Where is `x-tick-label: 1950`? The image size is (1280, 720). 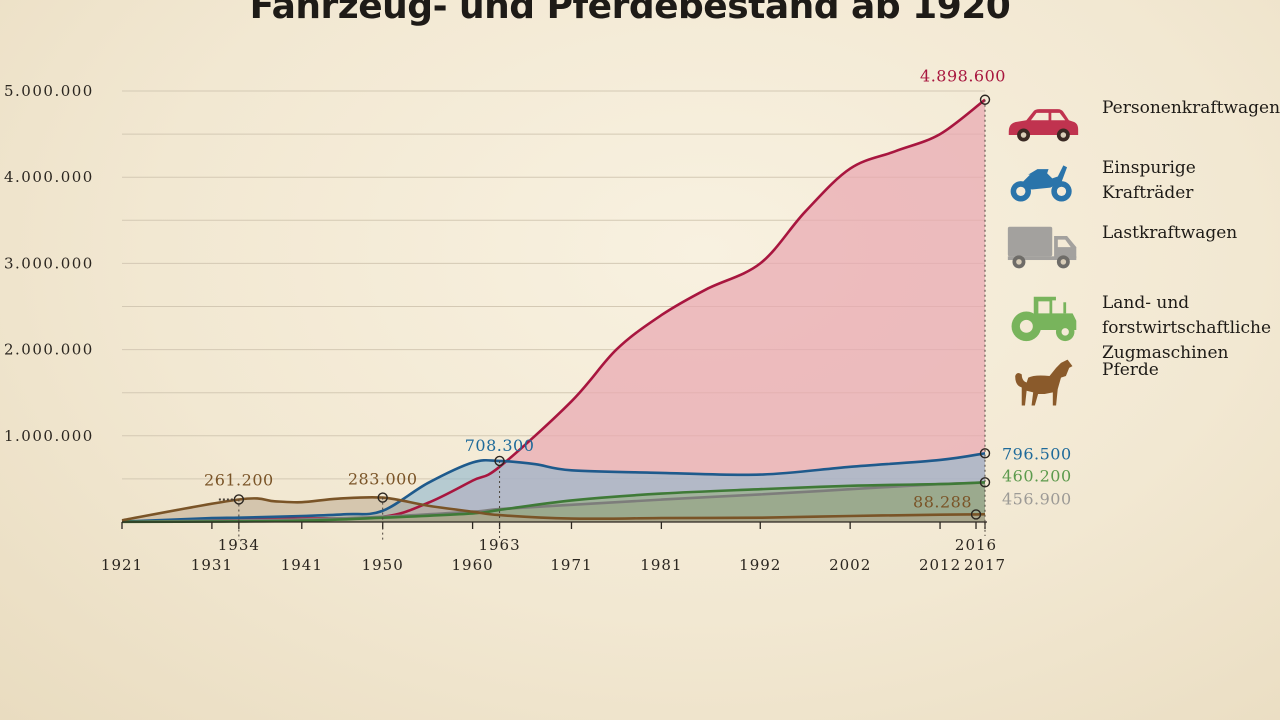 x-tick-label: 1950 is located at coordinates (383, 565).